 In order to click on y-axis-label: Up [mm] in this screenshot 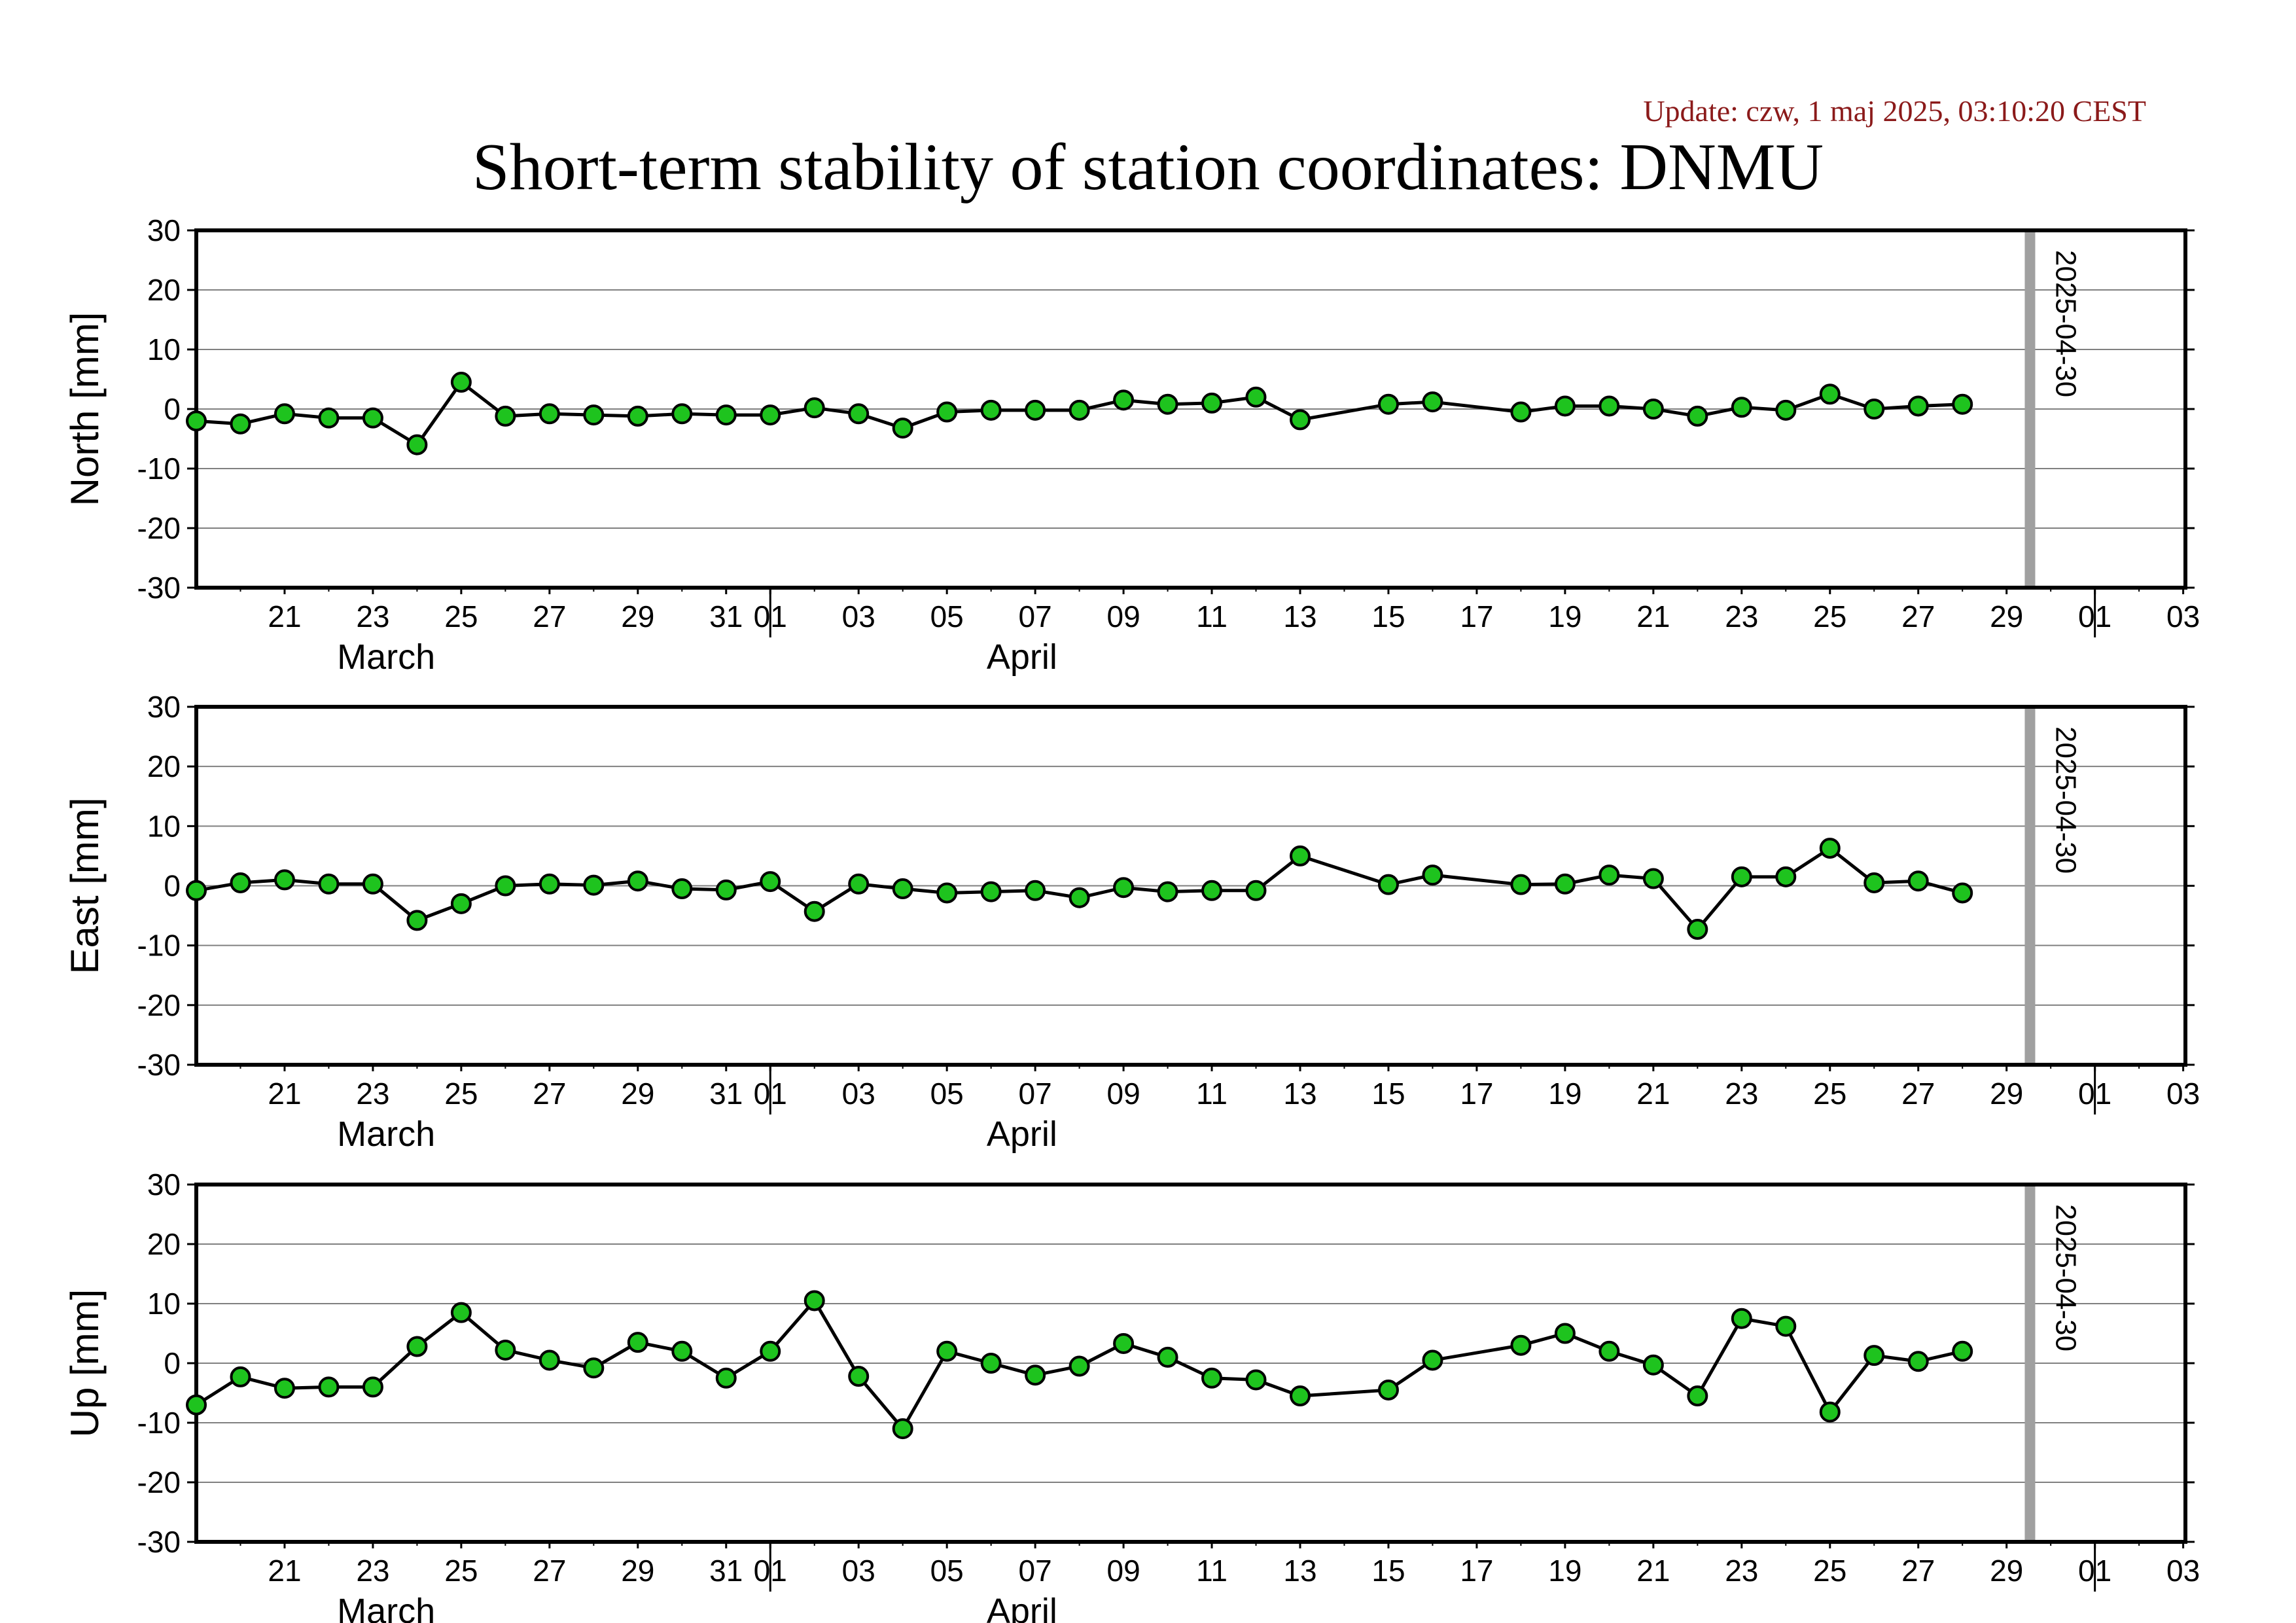, I will do `click(85, 1363)`.